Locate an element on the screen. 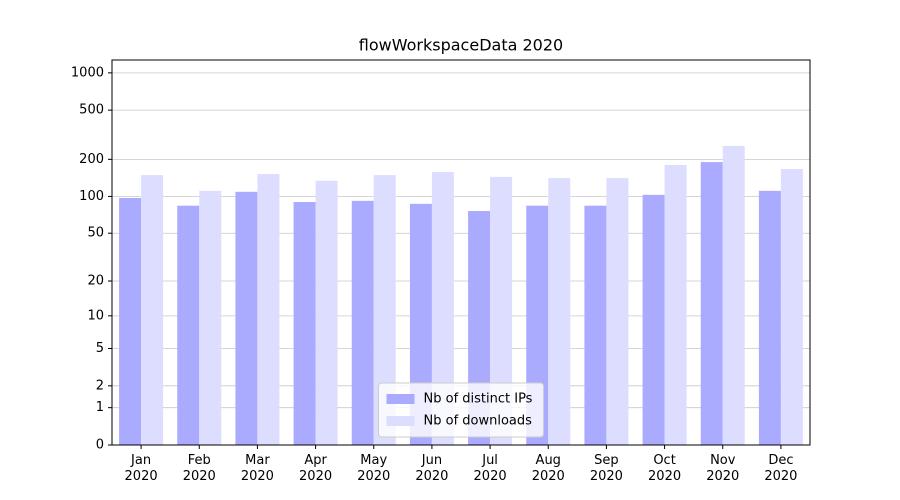  x-tick-label: Nov 2020 is located at coordinates (723, 468).